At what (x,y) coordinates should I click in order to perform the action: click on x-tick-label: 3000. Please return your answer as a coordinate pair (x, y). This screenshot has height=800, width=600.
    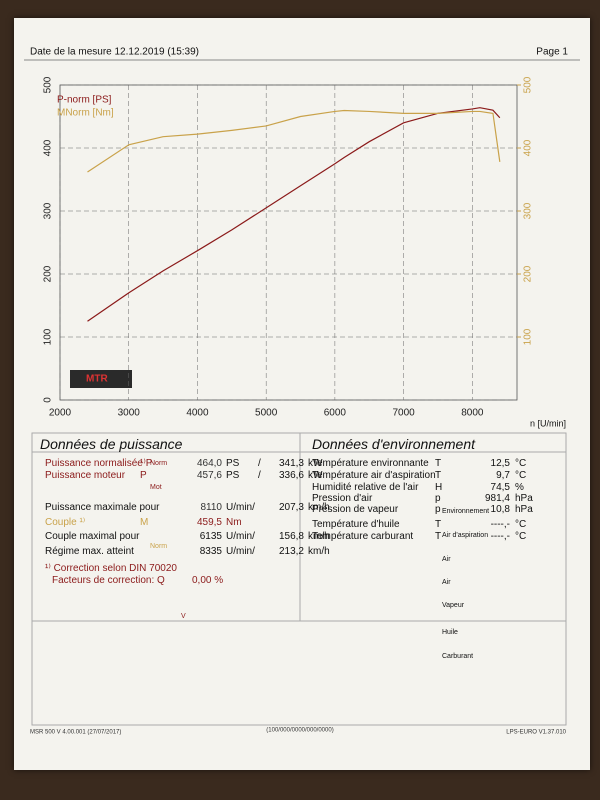
    Looking at the image, I should click on (129, 413).